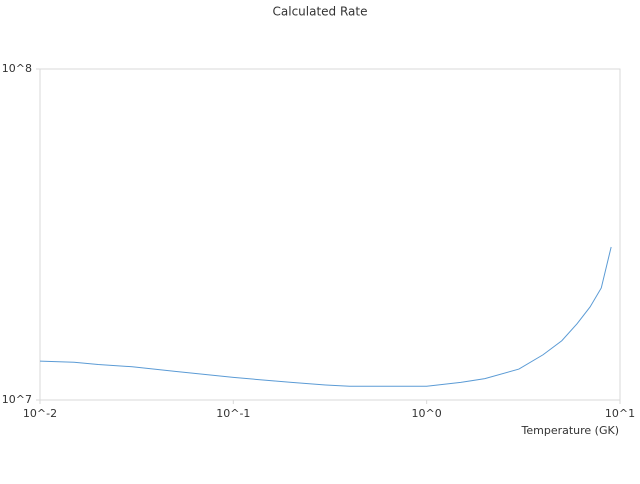 This screenshot has width=640, height=484. Describe the element at coordinates (320, 12) in the screenshot. I see `chart-title: Calculated Rate` at that location.